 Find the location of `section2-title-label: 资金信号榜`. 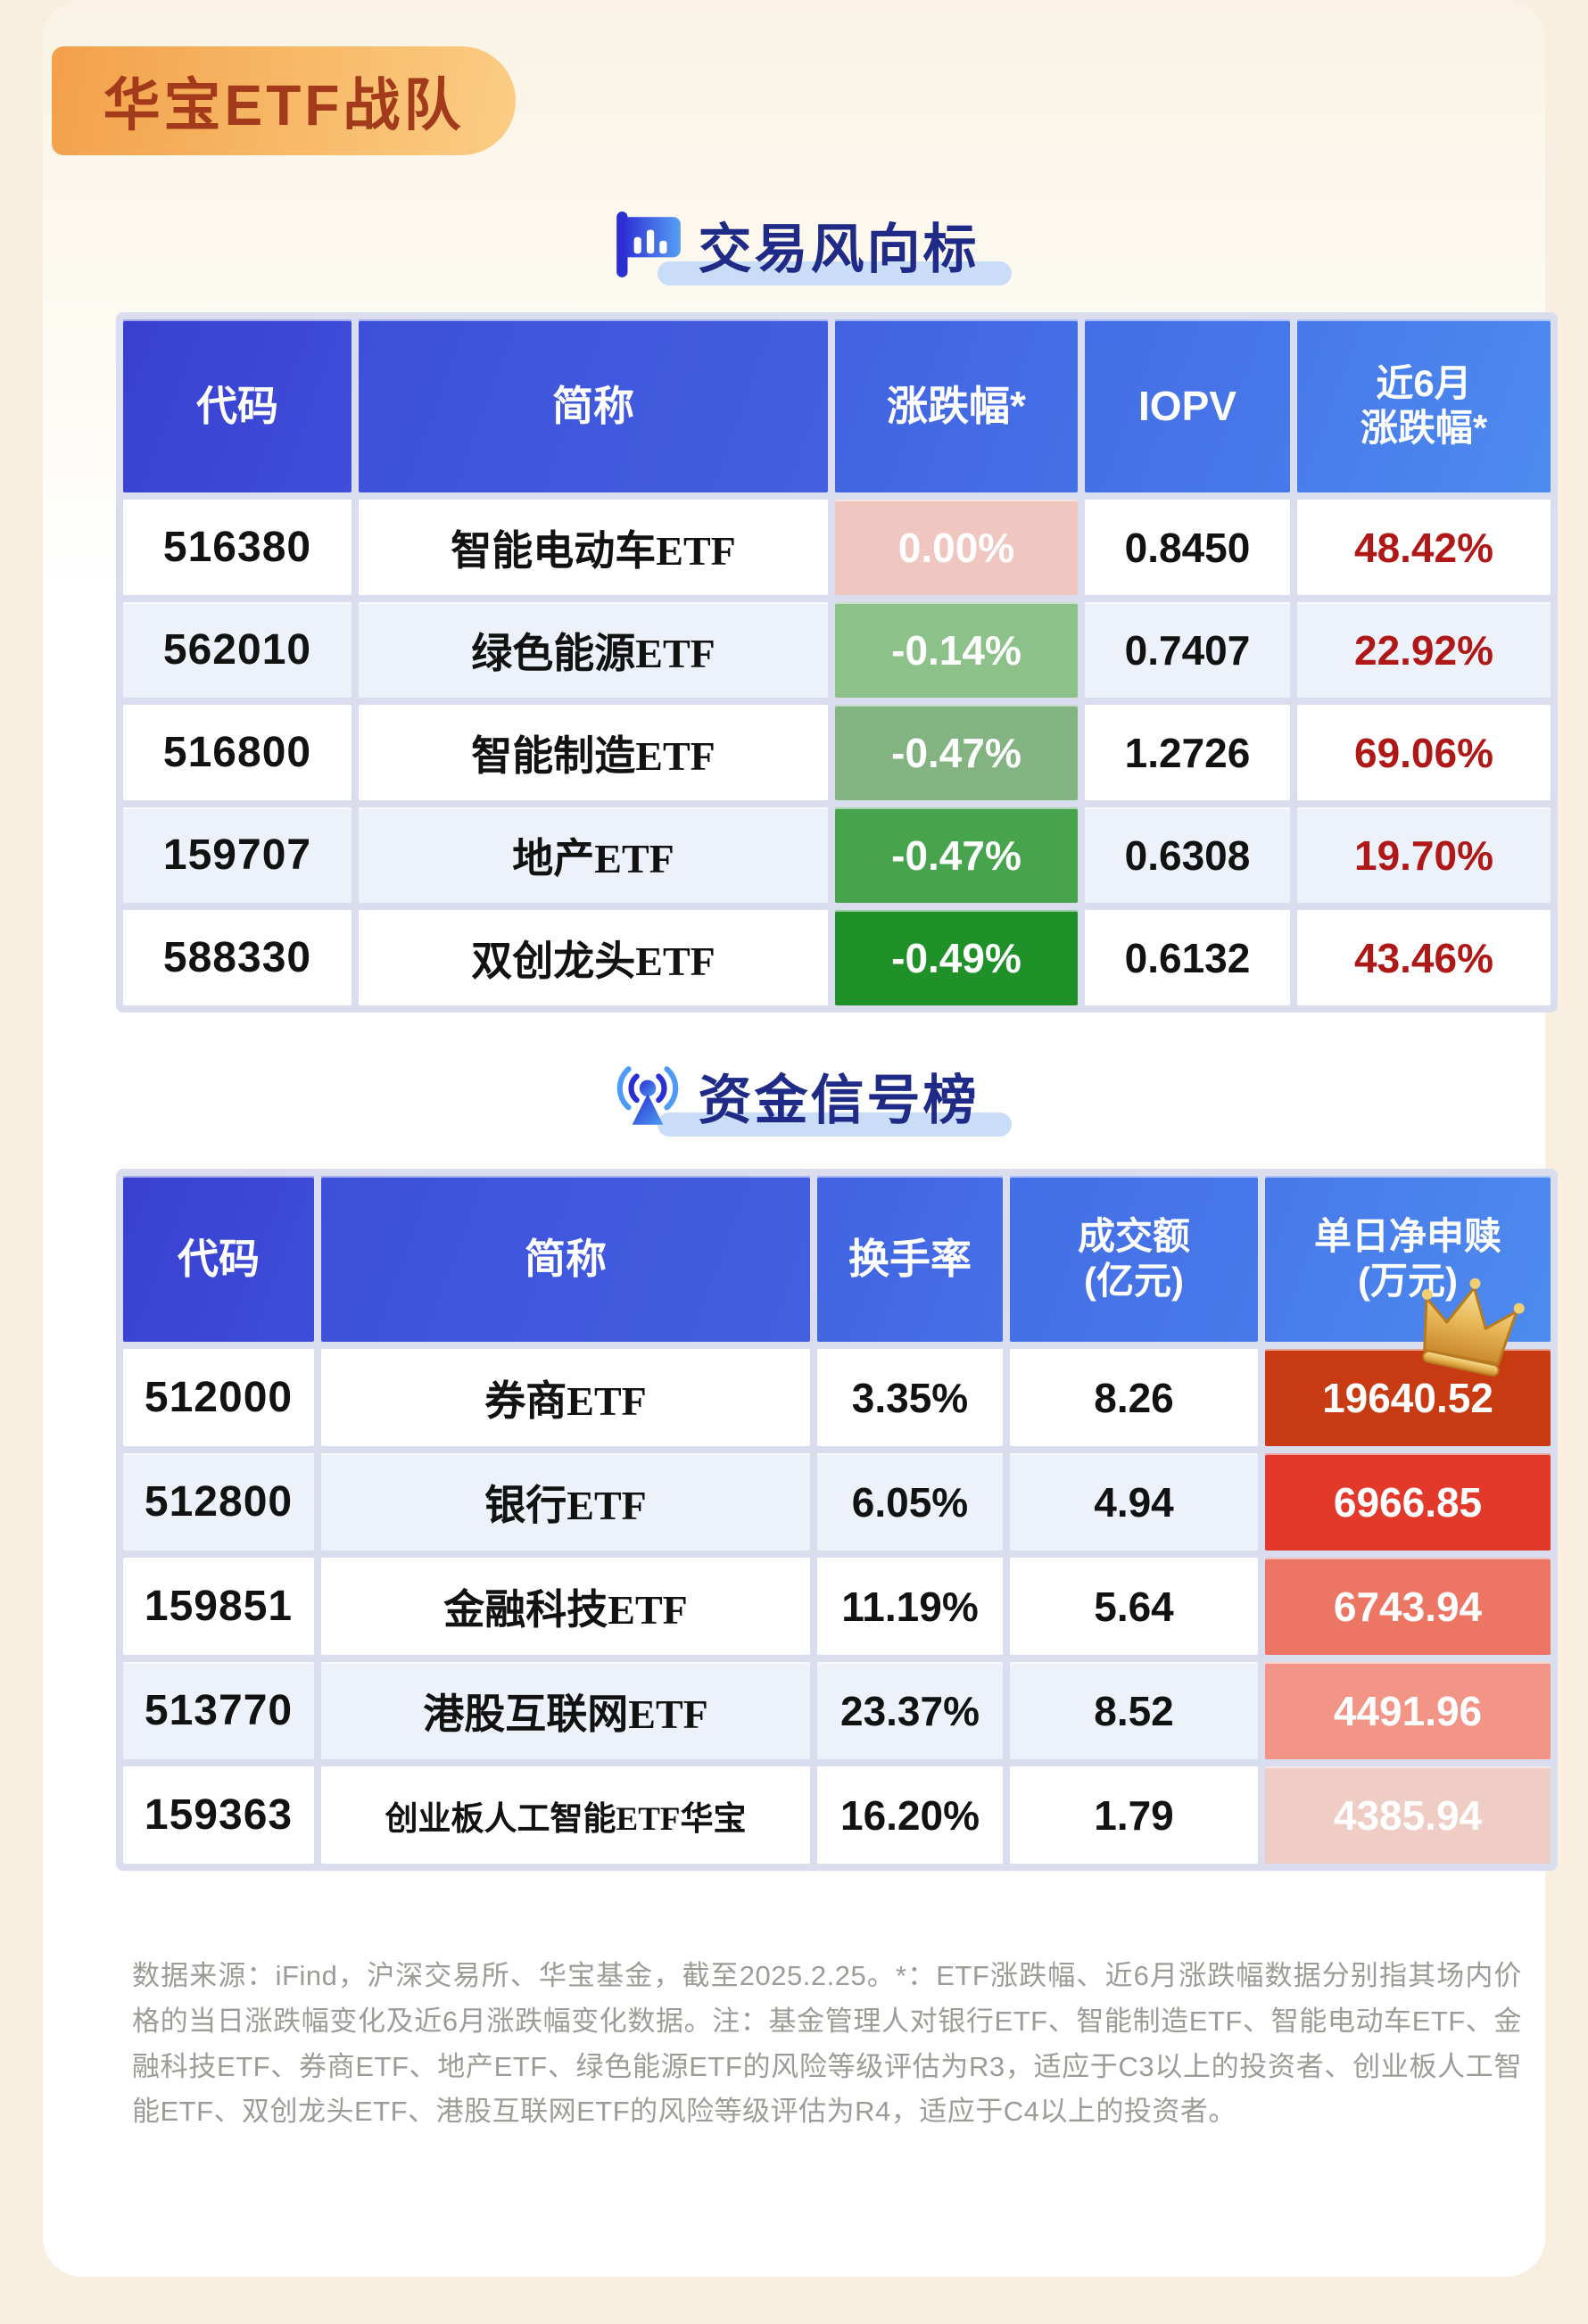

section2-title-label: 资金信号榜 is located at coordinates (839, 1100).